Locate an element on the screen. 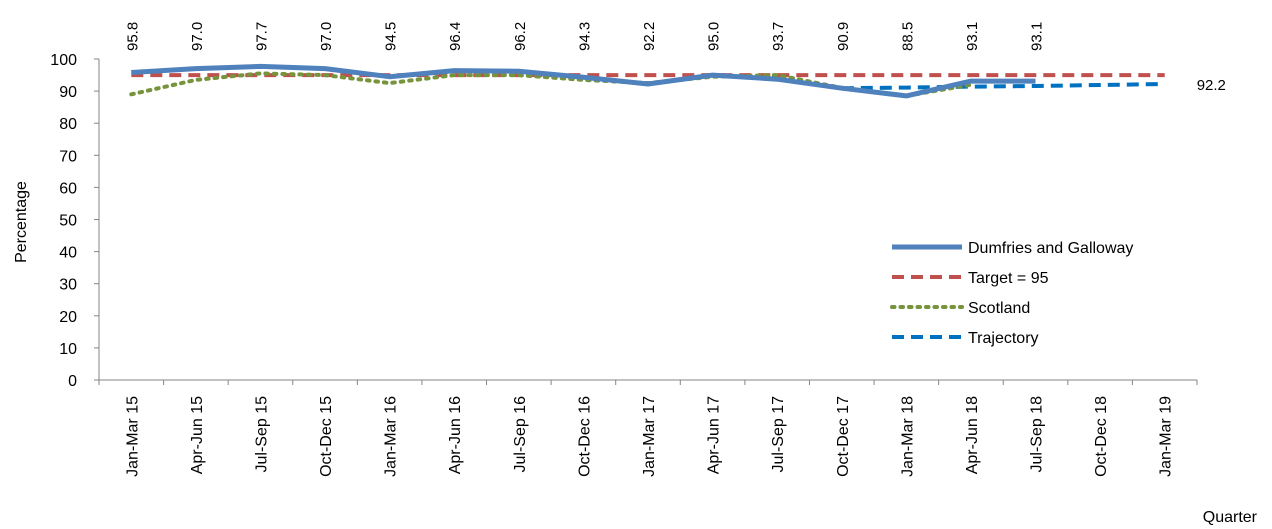 The height and width of the screenshot is (529, 1272). legend-entry: Dumfries and Galloway is located at coordinates (1050, 248).